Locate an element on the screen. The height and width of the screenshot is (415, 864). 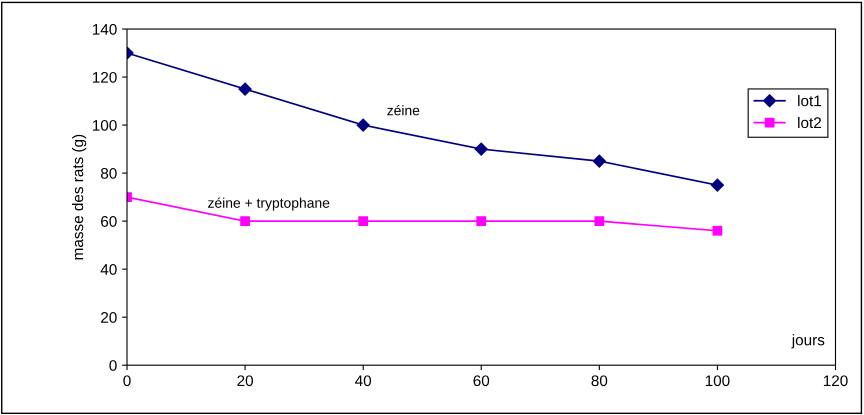
x-tick-label: 20 is located at coordinates (245, 380).